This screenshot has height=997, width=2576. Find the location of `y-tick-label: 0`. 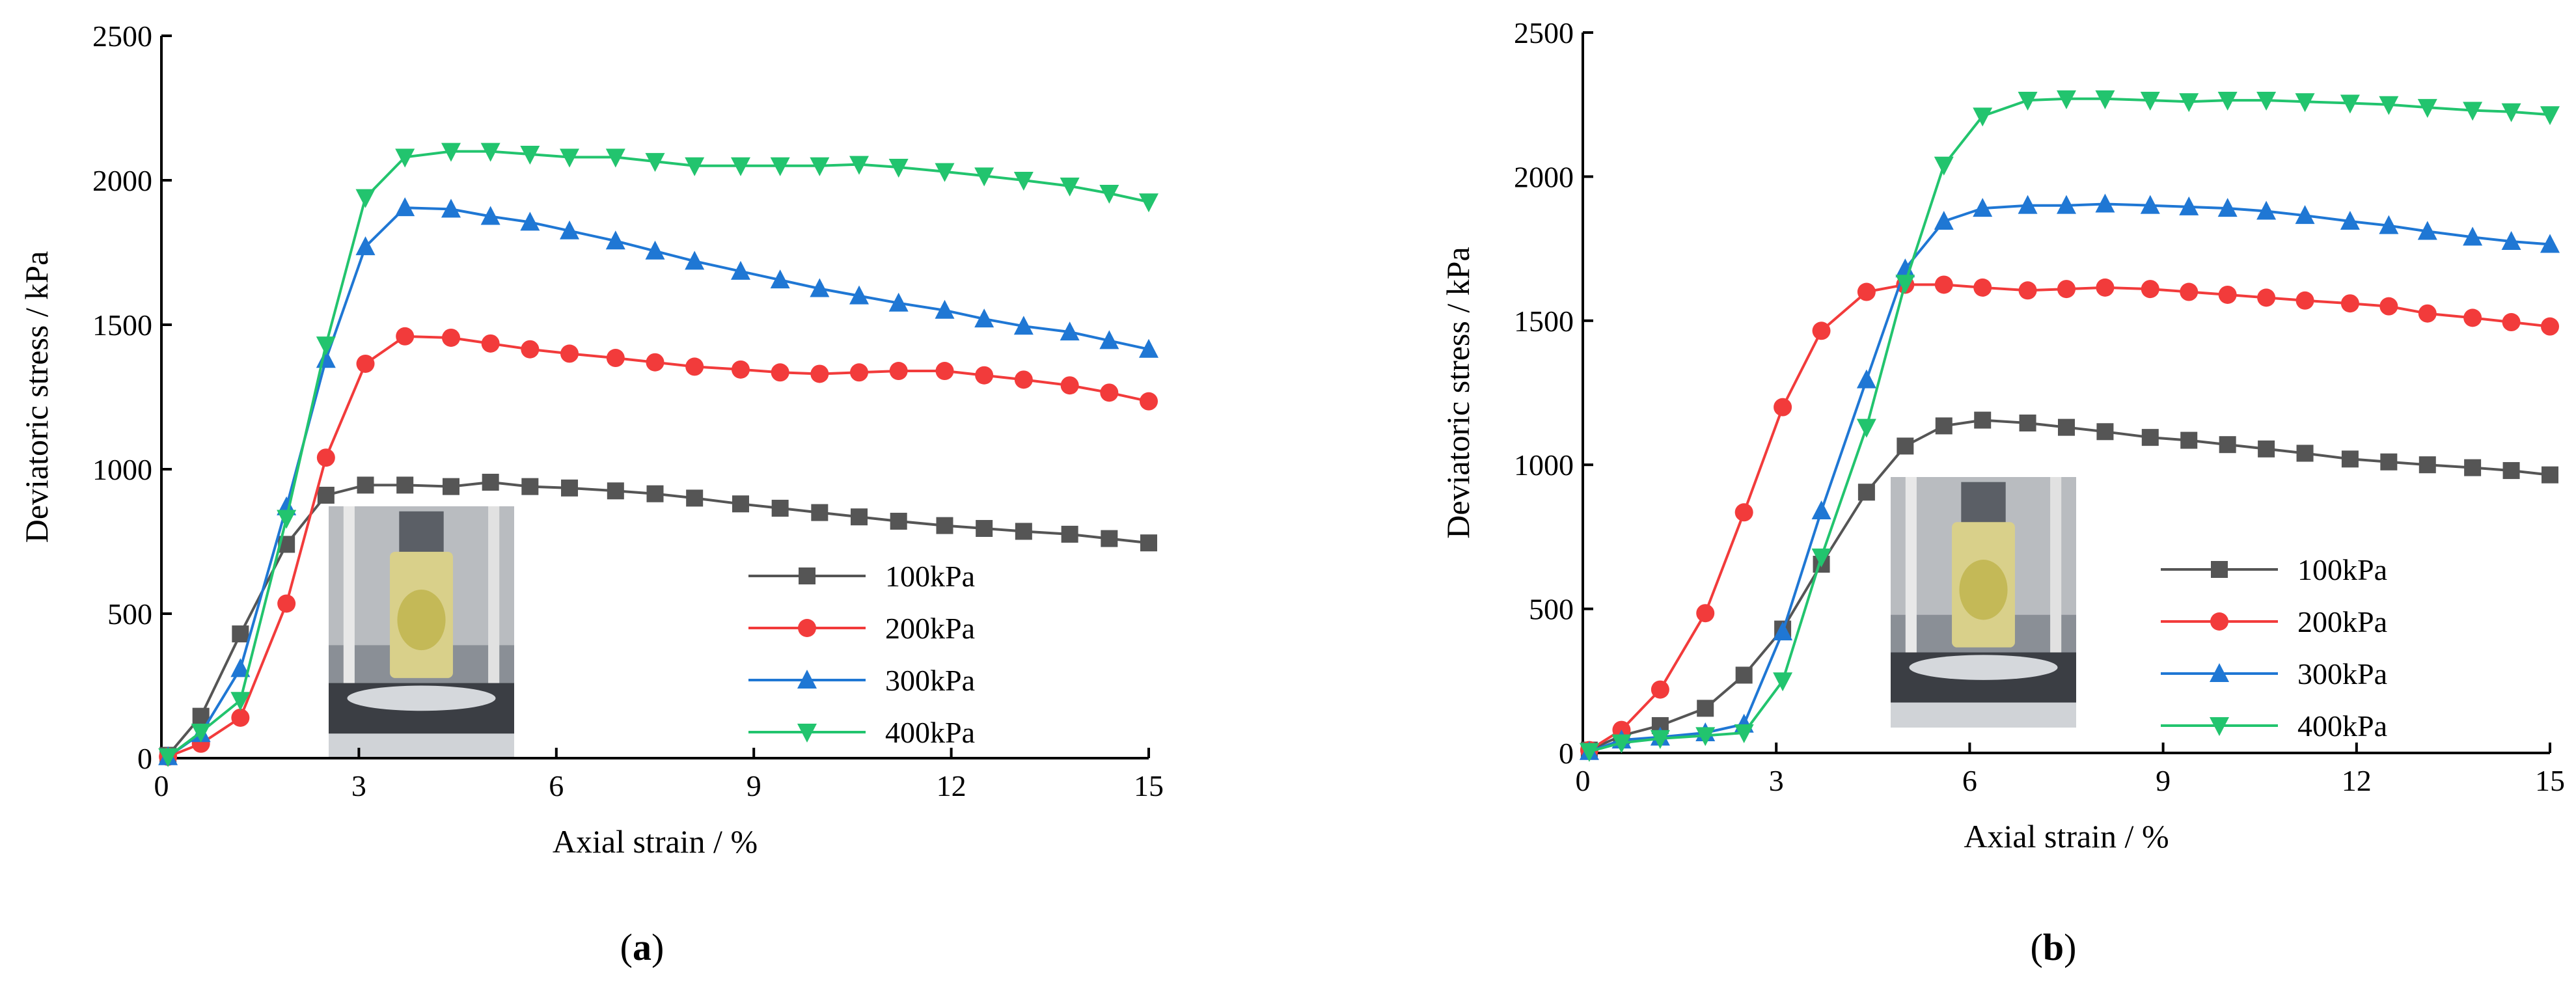

y-tick-label: 0 is located at coordinates (1567, 753).